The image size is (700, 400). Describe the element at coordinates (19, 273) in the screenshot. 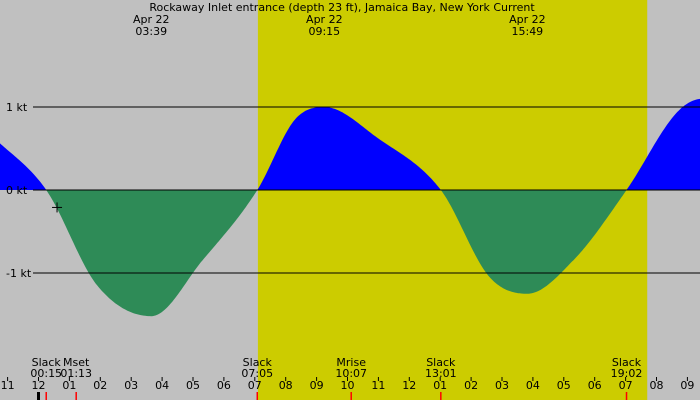

I see `y-tick-label: -1 kt` at that location.